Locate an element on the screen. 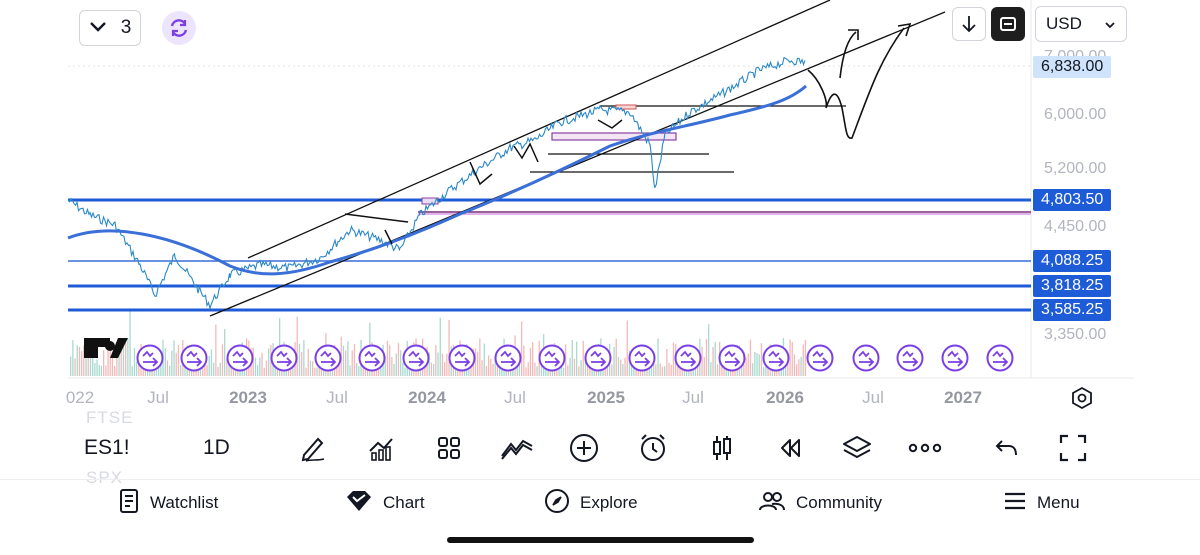 Image resolution: width=1200 pixels, height=555 pixels. scroll-down-icon is located at coordinates (969, 24).